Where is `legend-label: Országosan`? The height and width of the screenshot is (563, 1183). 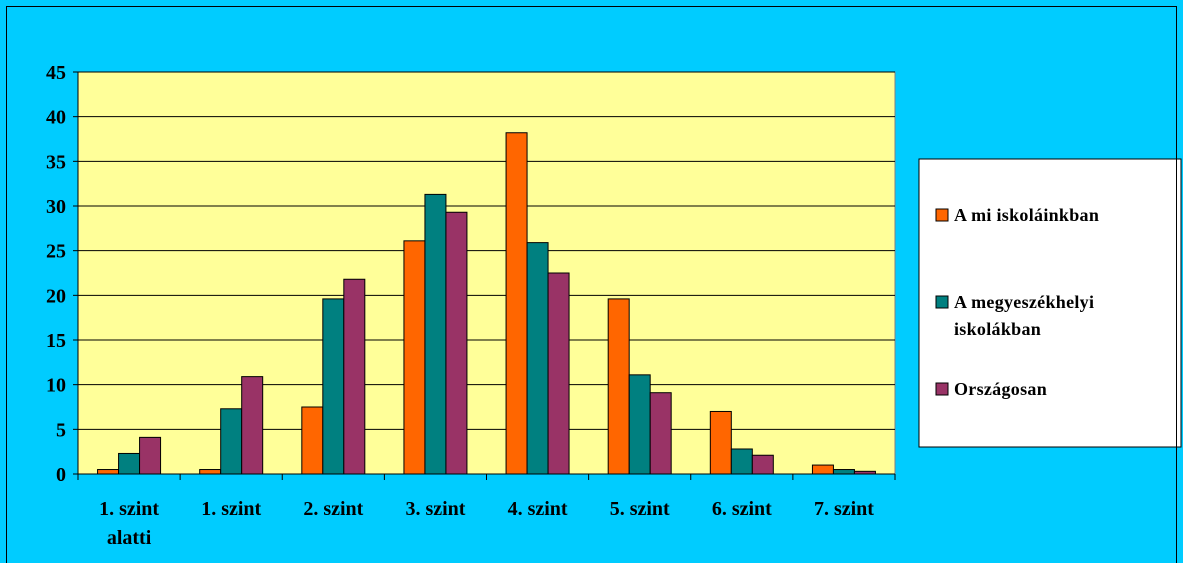 legend-label: Országosan is located at coordinates (1000, 389).